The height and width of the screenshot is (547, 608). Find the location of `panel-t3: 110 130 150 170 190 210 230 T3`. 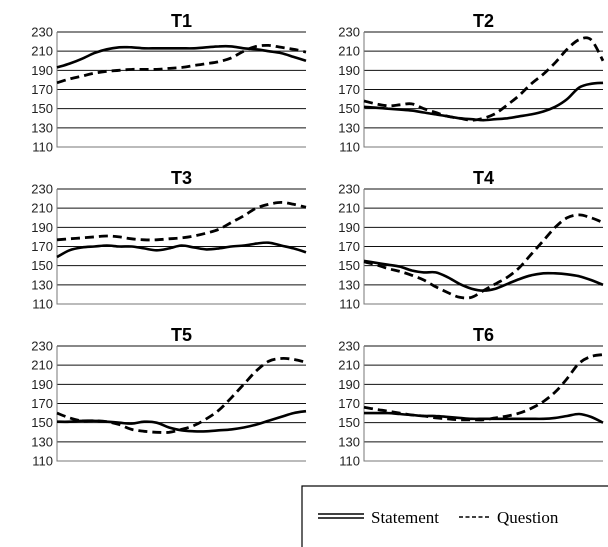

panel-t3: 110 130 150 170 190 210 230 T3 is located at coordinates (169, 240).